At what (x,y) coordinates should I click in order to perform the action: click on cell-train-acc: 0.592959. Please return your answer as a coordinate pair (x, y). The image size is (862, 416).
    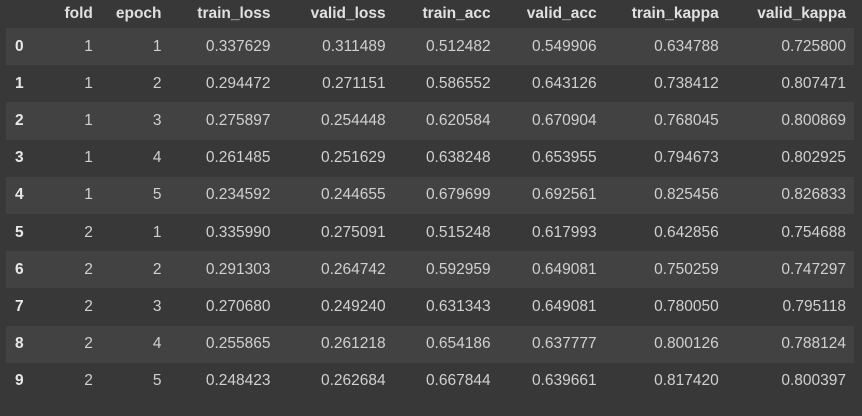
    Looking at the image, I should click on (458, 269).